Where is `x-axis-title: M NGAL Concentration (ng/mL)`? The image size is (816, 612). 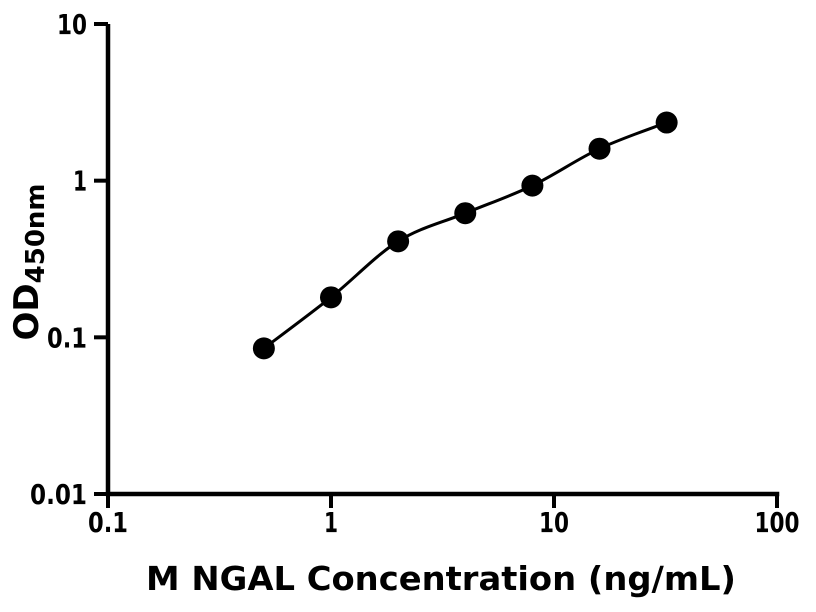
x-axis-title: M NGAL Concentration (ng/mL) is located at coordinates (441, 578).